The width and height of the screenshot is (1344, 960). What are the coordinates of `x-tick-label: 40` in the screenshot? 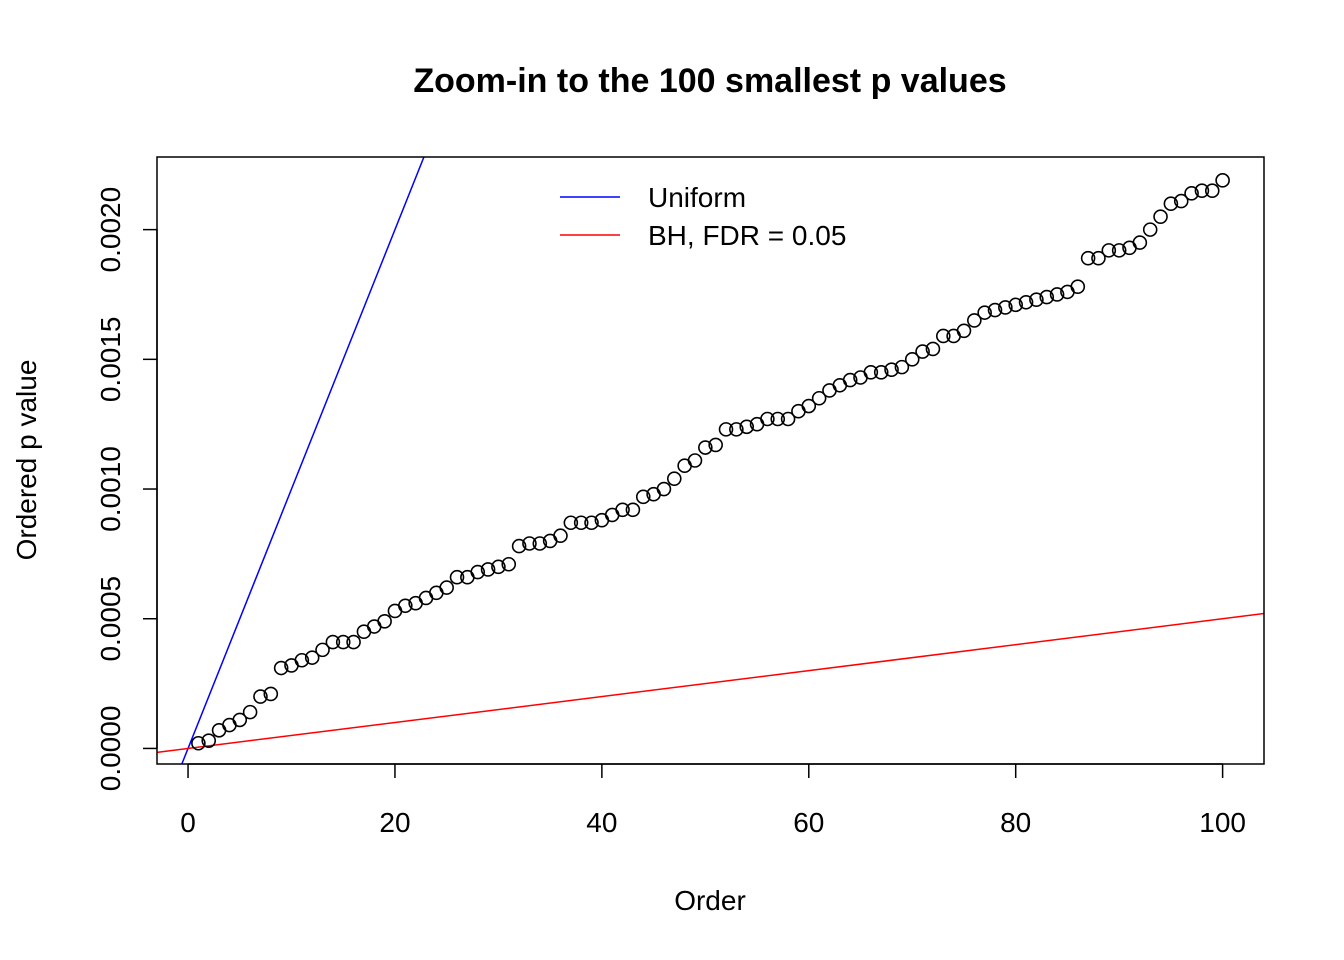 It's located at (601, 822).